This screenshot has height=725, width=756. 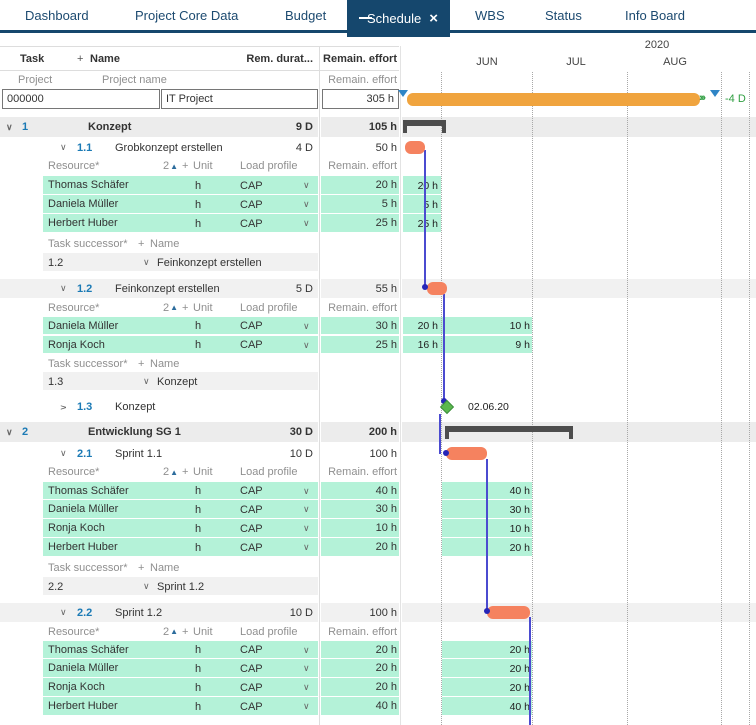 I want to click on project-start-marker-icon, so click(x=403, y=93).